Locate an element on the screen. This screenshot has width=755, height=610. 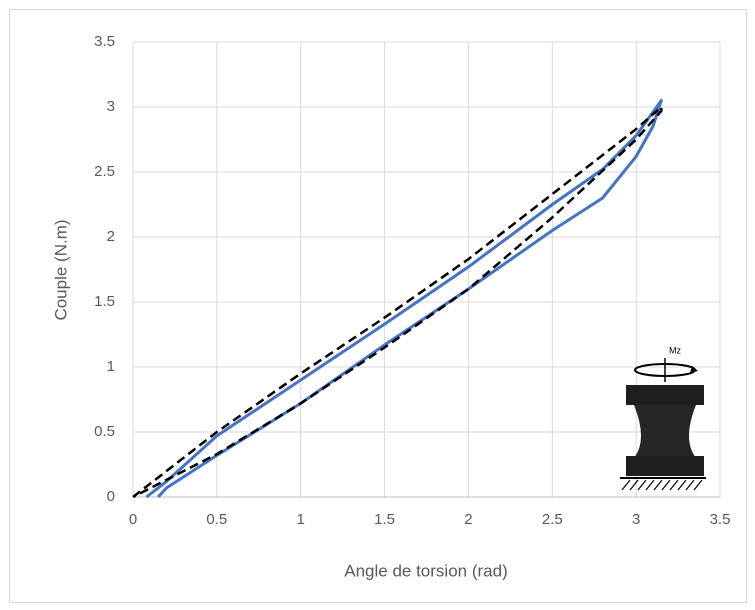
x-tick-label: 2.5 is located at coordinates (552, 519).